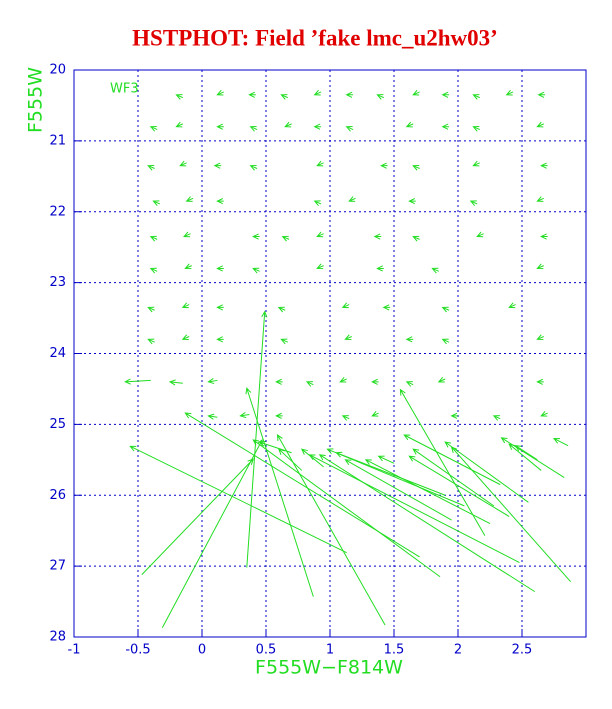 The image size is (612, 709). I want to click on x-tick-label: 0, so click(202, 650).